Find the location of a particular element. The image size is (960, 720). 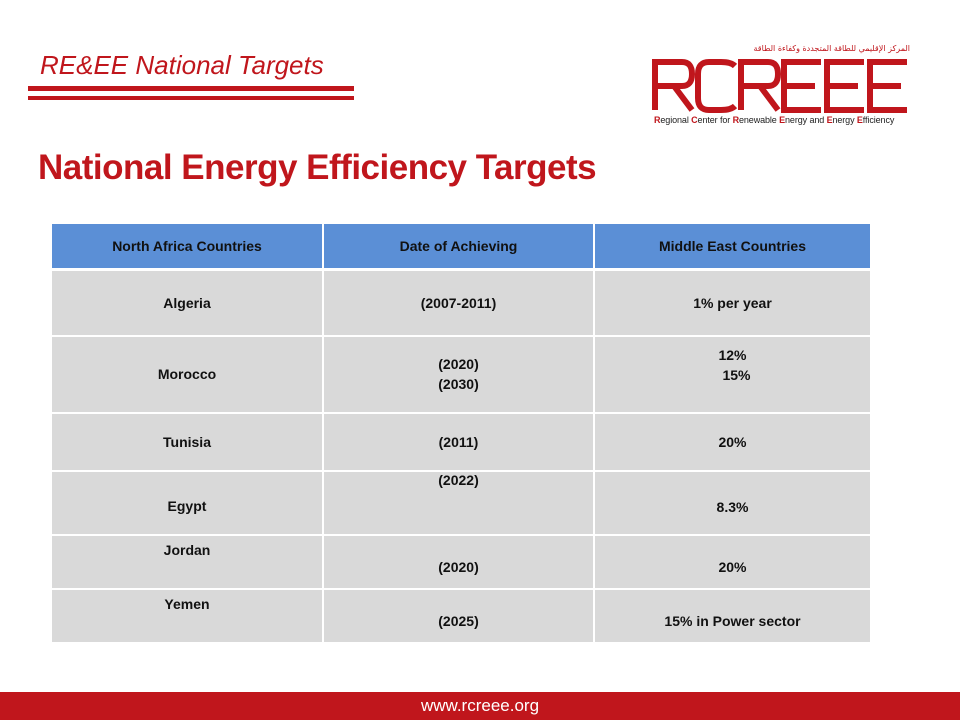

footer-url: www.rcreee.org is located at coordinates (480, 705).